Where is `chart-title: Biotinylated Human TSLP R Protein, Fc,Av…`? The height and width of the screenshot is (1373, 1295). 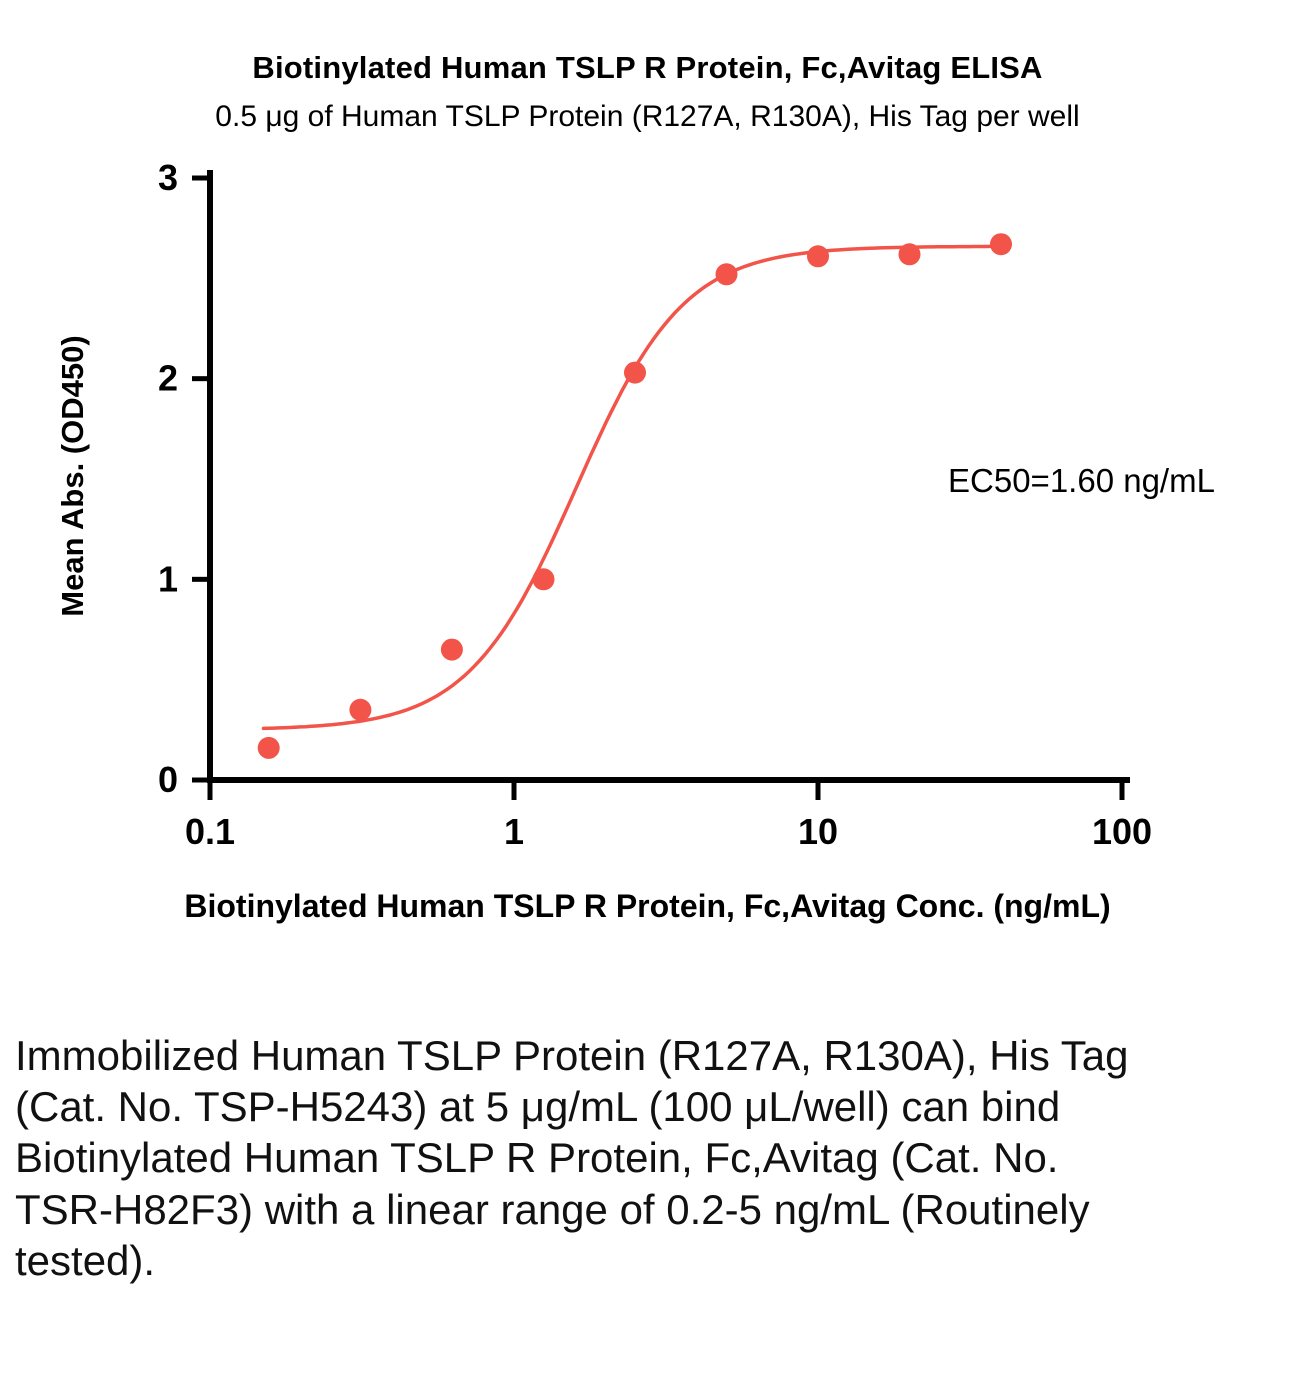
chart-title: Biotinylated Human TSLP R Protein, Fc,Av… is located at coordinates (647, 67).